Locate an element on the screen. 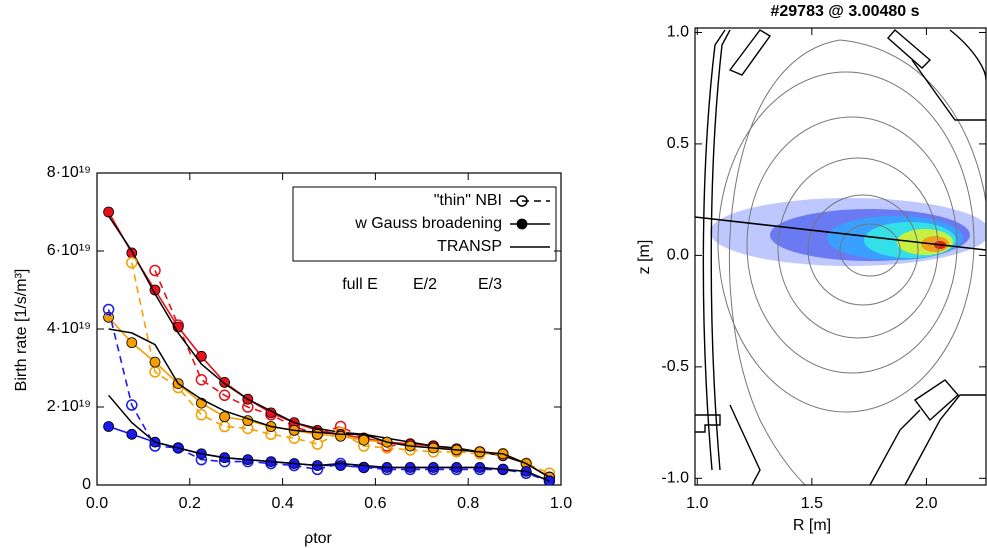 This screenshot has height=548, width=987. energy-label: full E is located at coordinates (360, 284).